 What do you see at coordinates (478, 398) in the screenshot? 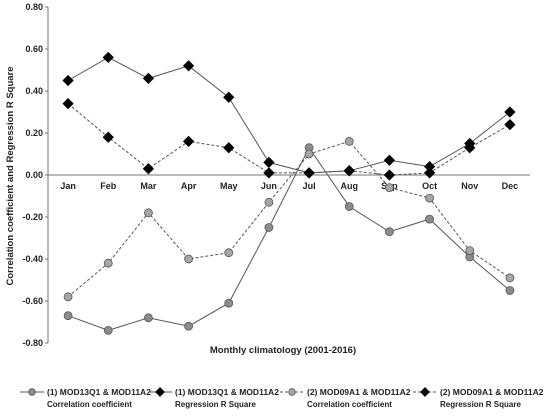
I see `legend-item-4: (2) MOD09A1 & MOD11A2 Regression R Square` at bounding box center [478, 398].